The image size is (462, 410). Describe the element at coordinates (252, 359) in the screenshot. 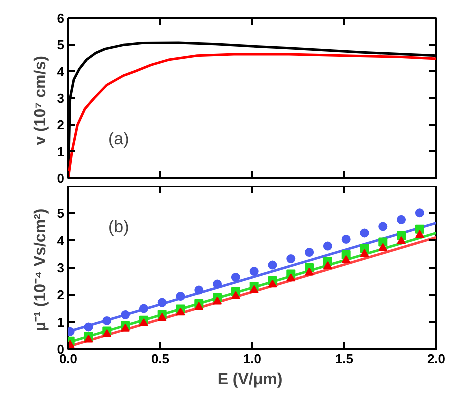

I see `x-tick-label: 1.0` at that location.